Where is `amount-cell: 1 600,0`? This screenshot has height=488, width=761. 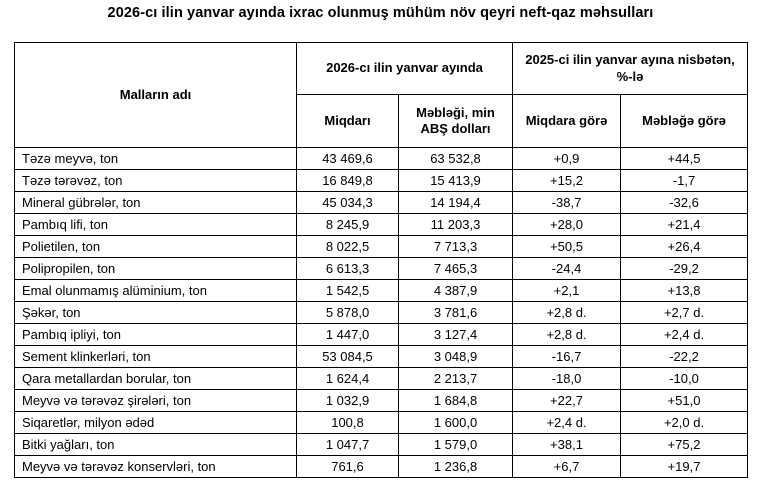
amount-cell: 1 600,0 is located at coordinates (455, 422).